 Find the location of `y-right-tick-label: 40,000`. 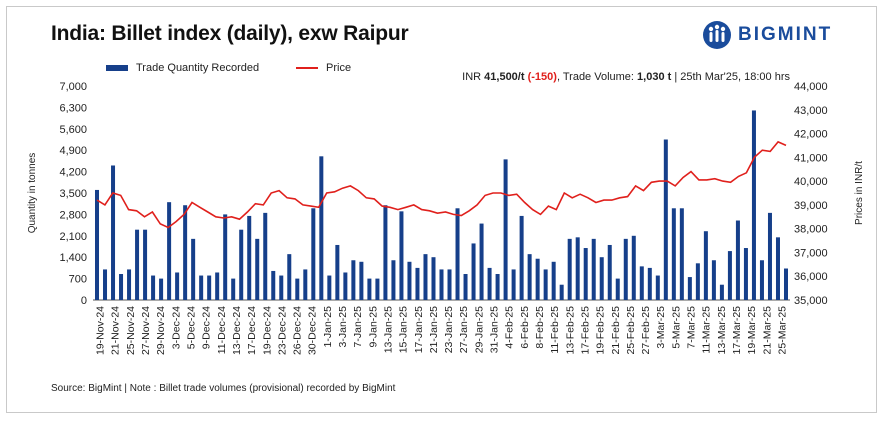

y-right-tick-label: 40,000 is located at coordinates (811, 182).